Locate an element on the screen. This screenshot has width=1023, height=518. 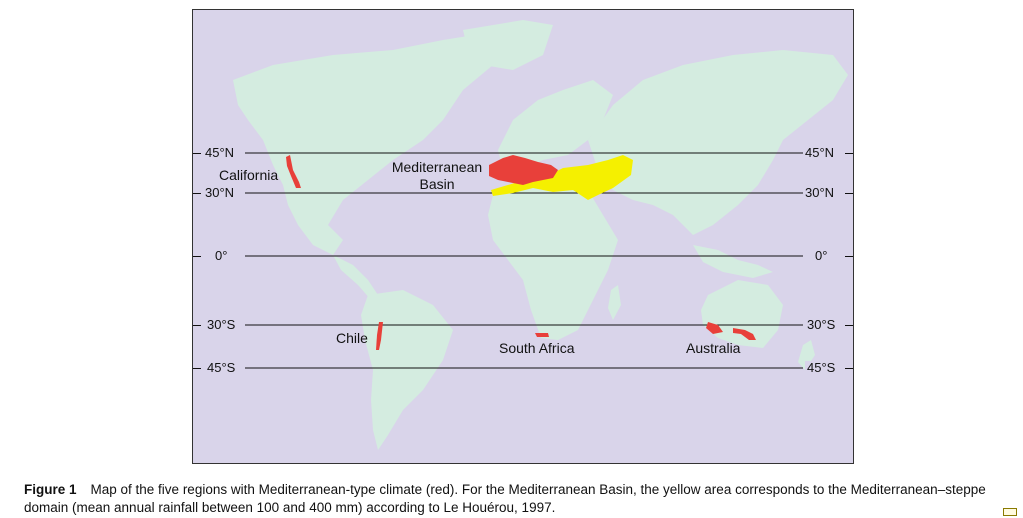
label-chile: Chile is located at coordinates (352, 338).